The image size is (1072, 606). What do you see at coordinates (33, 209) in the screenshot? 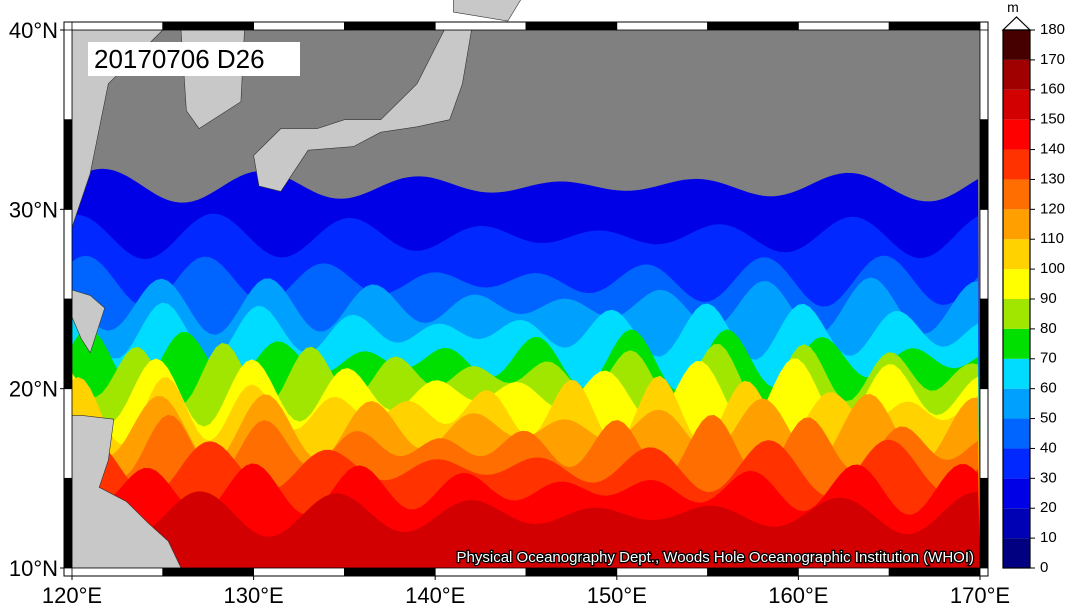
I see `y-tick-label: 30°N` at bounding box center [33, 209].